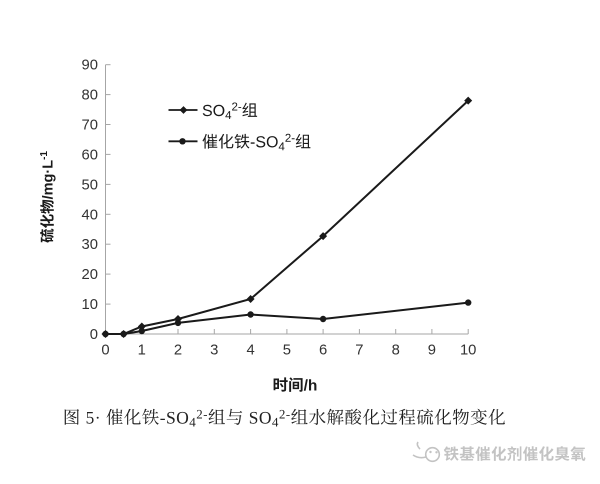 The width and height of the screenshot is (600, 484). Describe the element at coordinates (287, 351) in the screenshot. I see `svg-text: 5` at that location.